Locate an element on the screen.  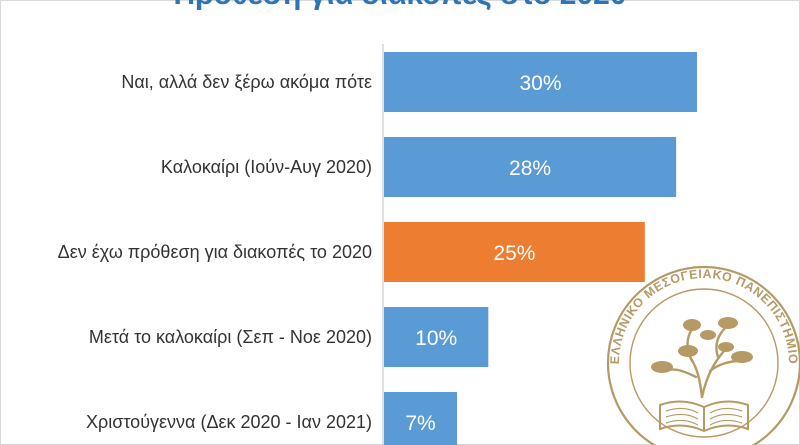
seal-outer-ring is located at coordinates (703, 355).